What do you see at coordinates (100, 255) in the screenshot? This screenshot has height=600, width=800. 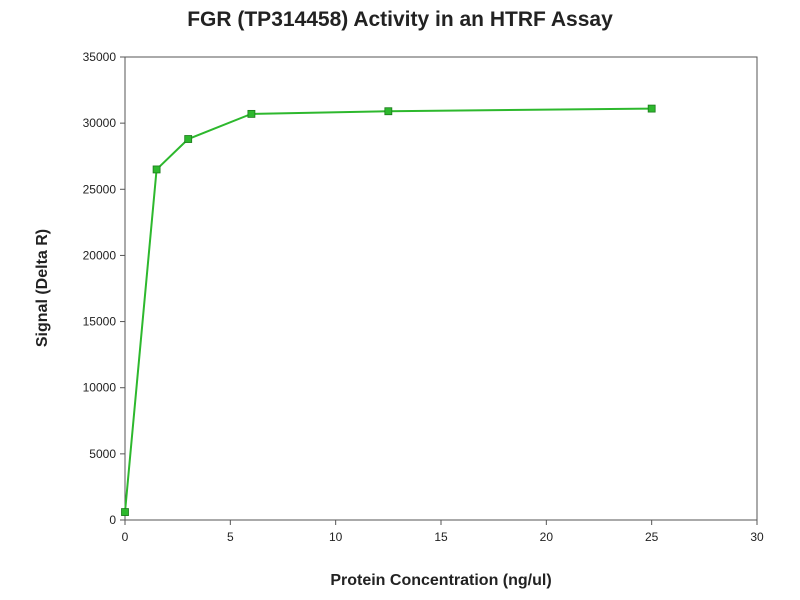 I see `y-tick-label: 20000` at bounding box center [100, 255].